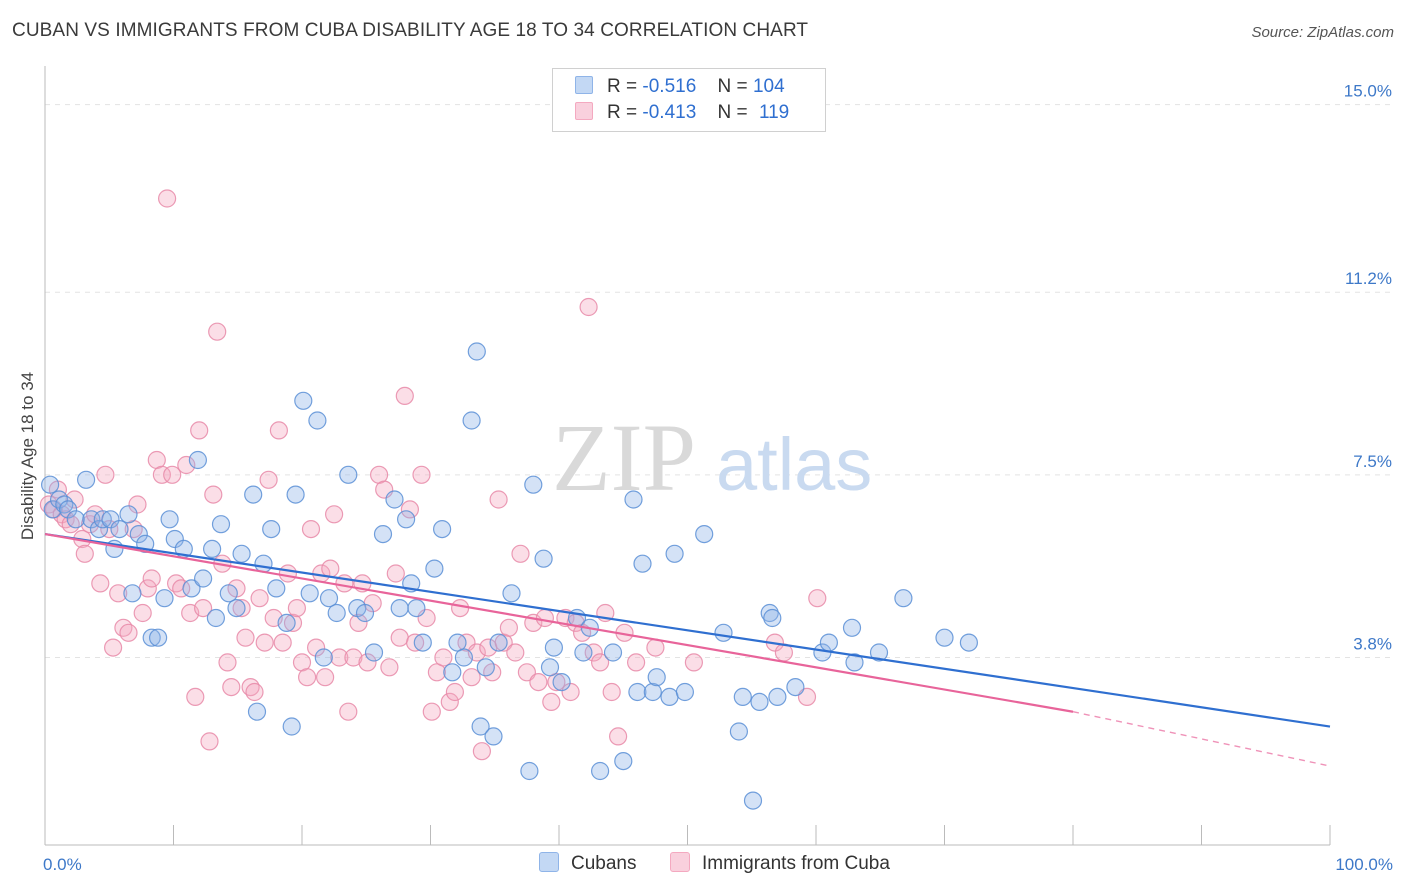 Image resolution: width=1406 pixels, height=892 pixels. Describe the element at coordinates (1368, 278) in the screenshot. I see `y-tick-label: 11.2%` at that location.